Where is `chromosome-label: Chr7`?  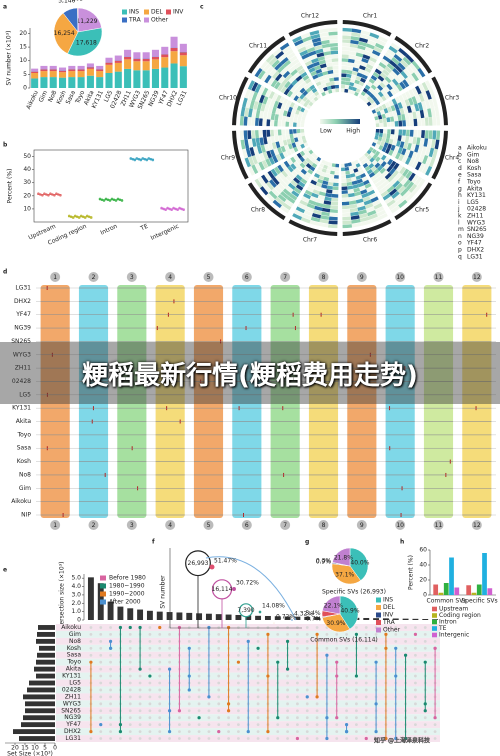
chromosome-label: Chr7 is located at coordinates (310, 240).